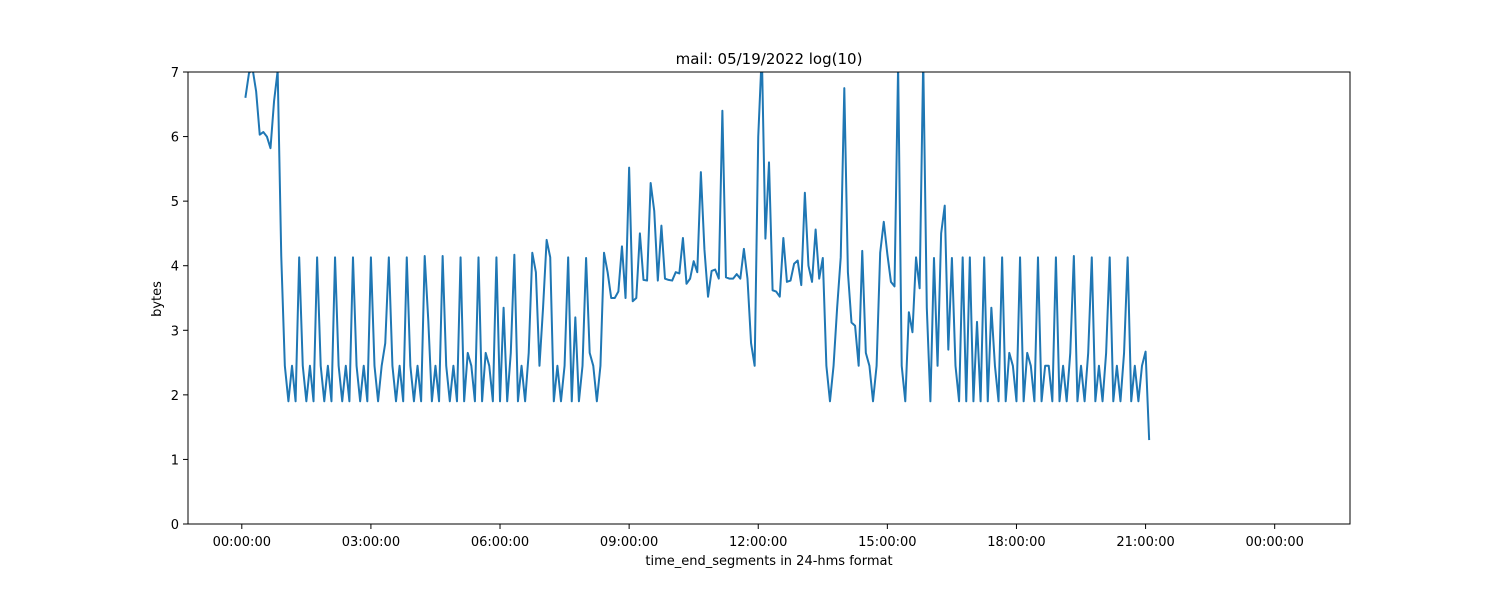 This screenshot has height=604, width=1500. Describe the element at coordinates (175, 525) in the screenshot. I see `y-tick-label: 0` at that location.